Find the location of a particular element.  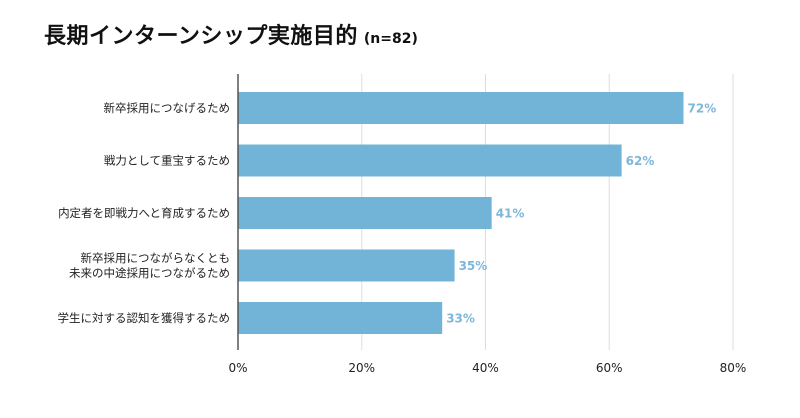

category-label-3-1: 未来の中途採用につながるため is located at coordinates (149, 273).